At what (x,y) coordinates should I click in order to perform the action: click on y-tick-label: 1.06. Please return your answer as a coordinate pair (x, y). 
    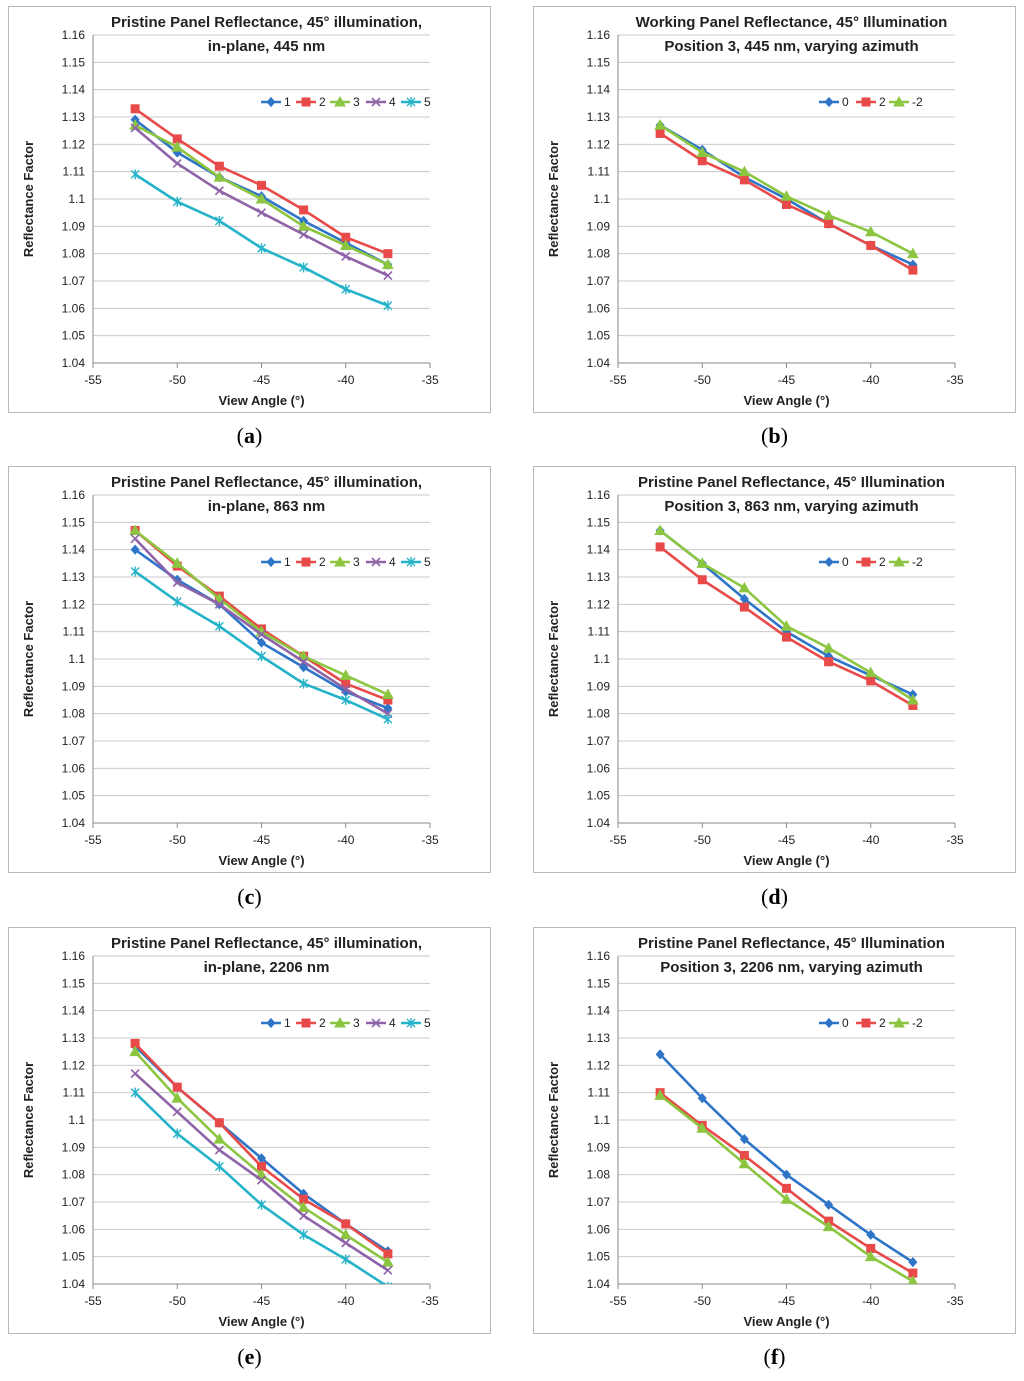
    Looking at the image, I should click on (599, 308).